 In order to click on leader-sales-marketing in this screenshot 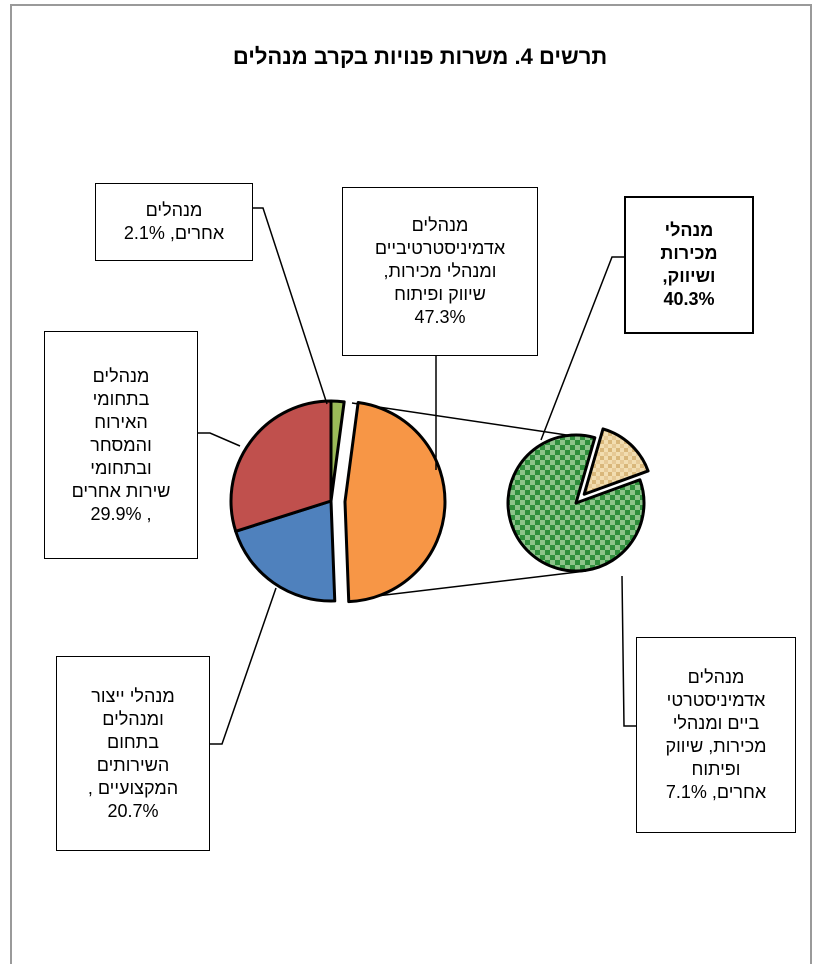, I will do `click(582, 348)`.